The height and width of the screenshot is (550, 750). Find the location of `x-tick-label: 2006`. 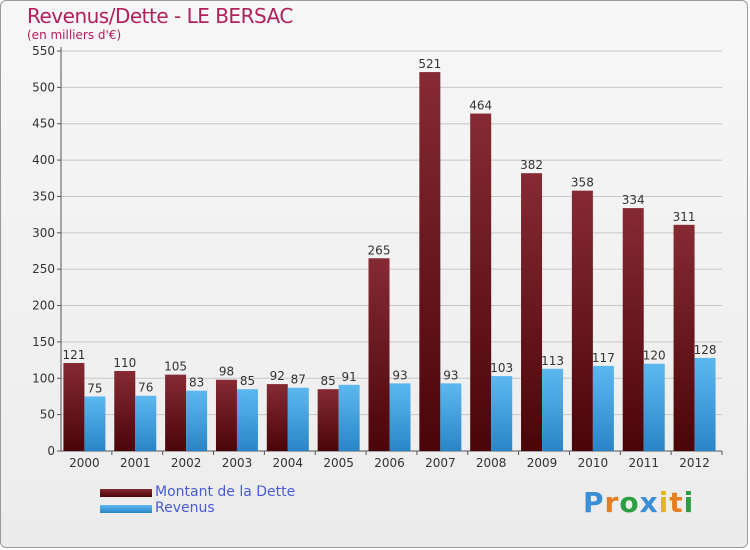

x-tick-label: 2006 is located at coordinates (389, 463).